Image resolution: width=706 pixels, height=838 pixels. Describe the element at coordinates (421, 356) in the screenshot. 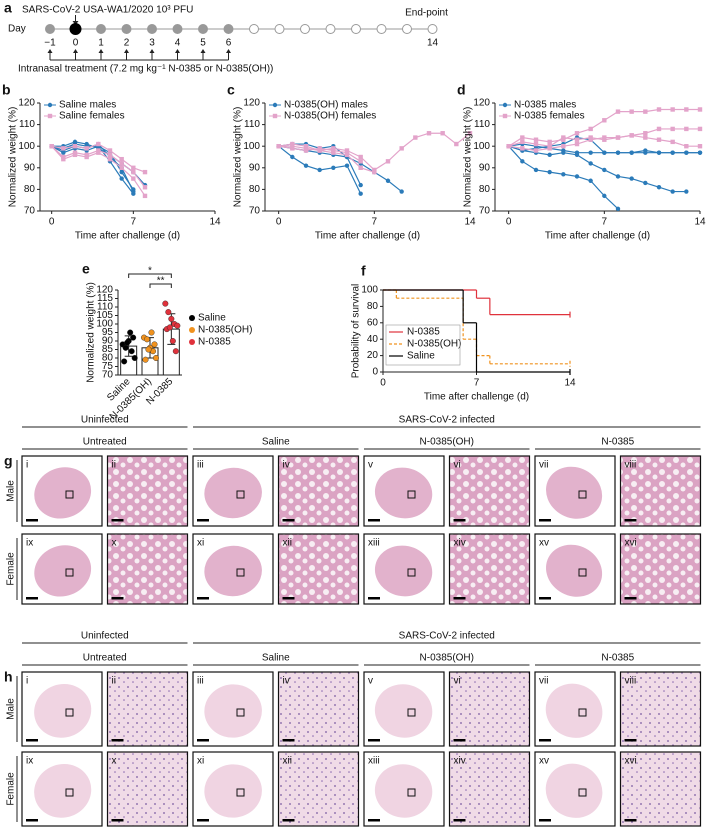

I see `legend-label: Saline` at that location.